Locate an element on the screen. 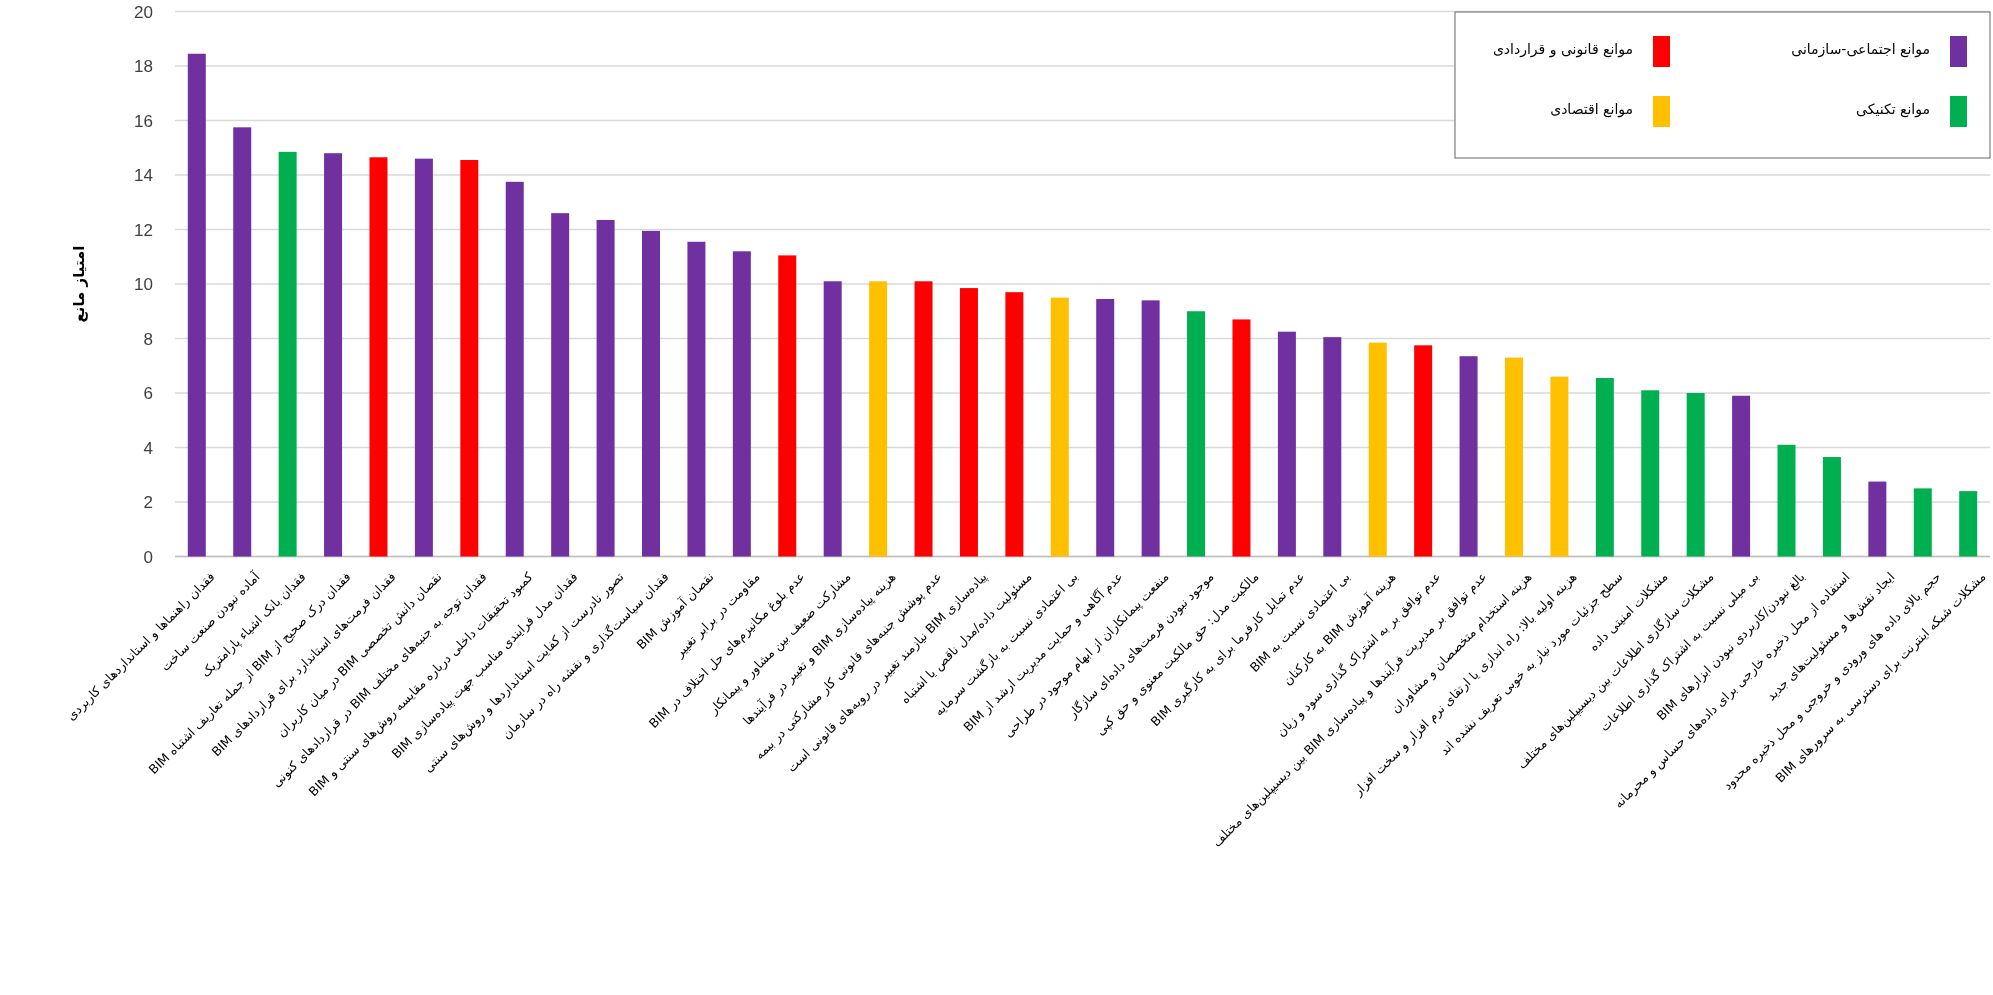  legend-label: موانع تکنیکی is located at coordinates (1893, 109).